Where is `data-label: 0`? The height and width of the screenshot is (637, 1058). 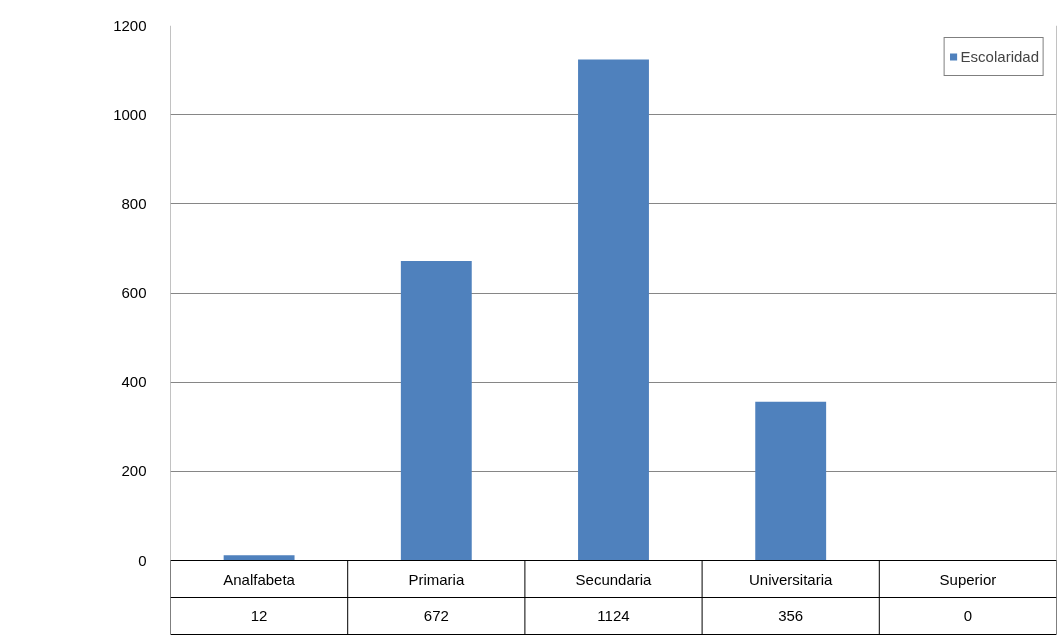 data-label: 0 is located at coordinates (968, 615).